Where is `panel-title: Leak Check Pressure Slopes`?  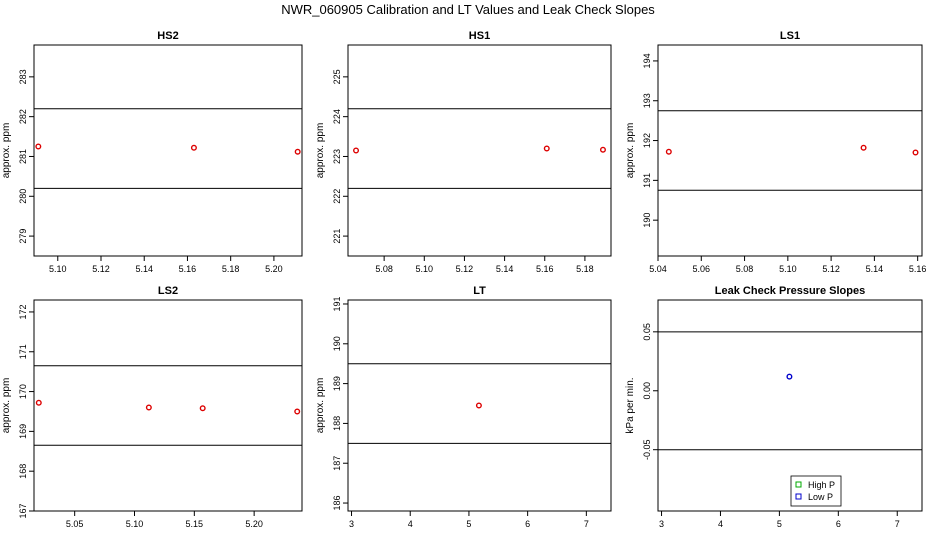 panel-title: Leak Check Pressure Slopes is located at coordinates (790, 291).